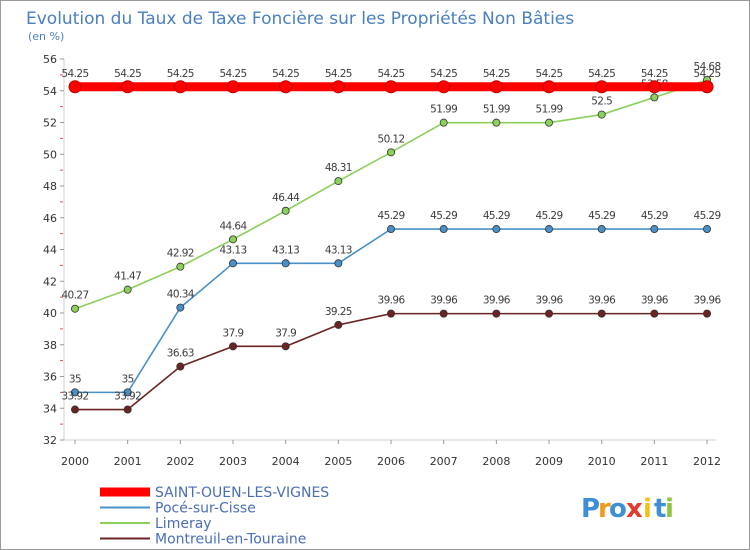 The height and width of the screenshot is (550, 750). Describe the element at coordinates (601, 102) in the screenshot. I see `data-label: 52.5` at that location.